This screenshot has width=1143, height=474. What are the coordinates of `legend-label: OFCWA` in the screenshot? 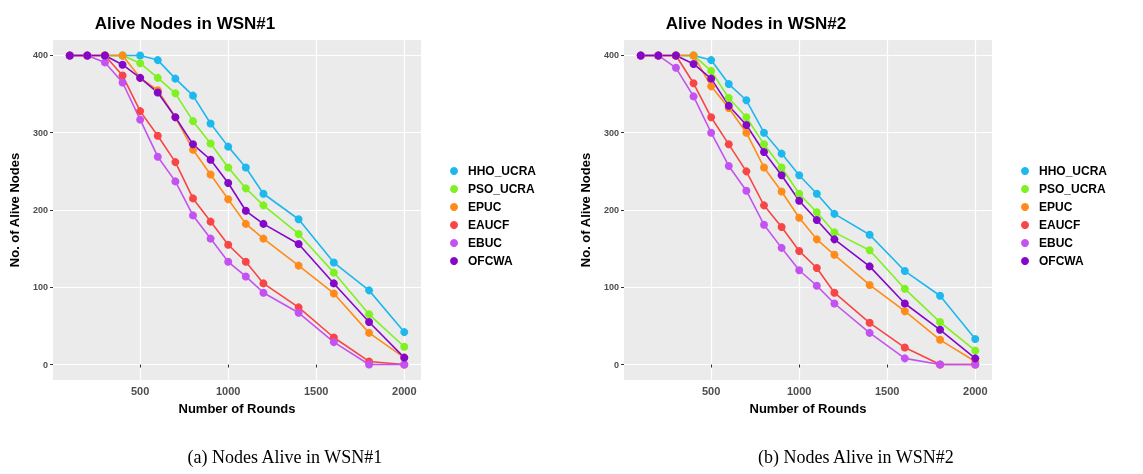 It's located at (490, 261).